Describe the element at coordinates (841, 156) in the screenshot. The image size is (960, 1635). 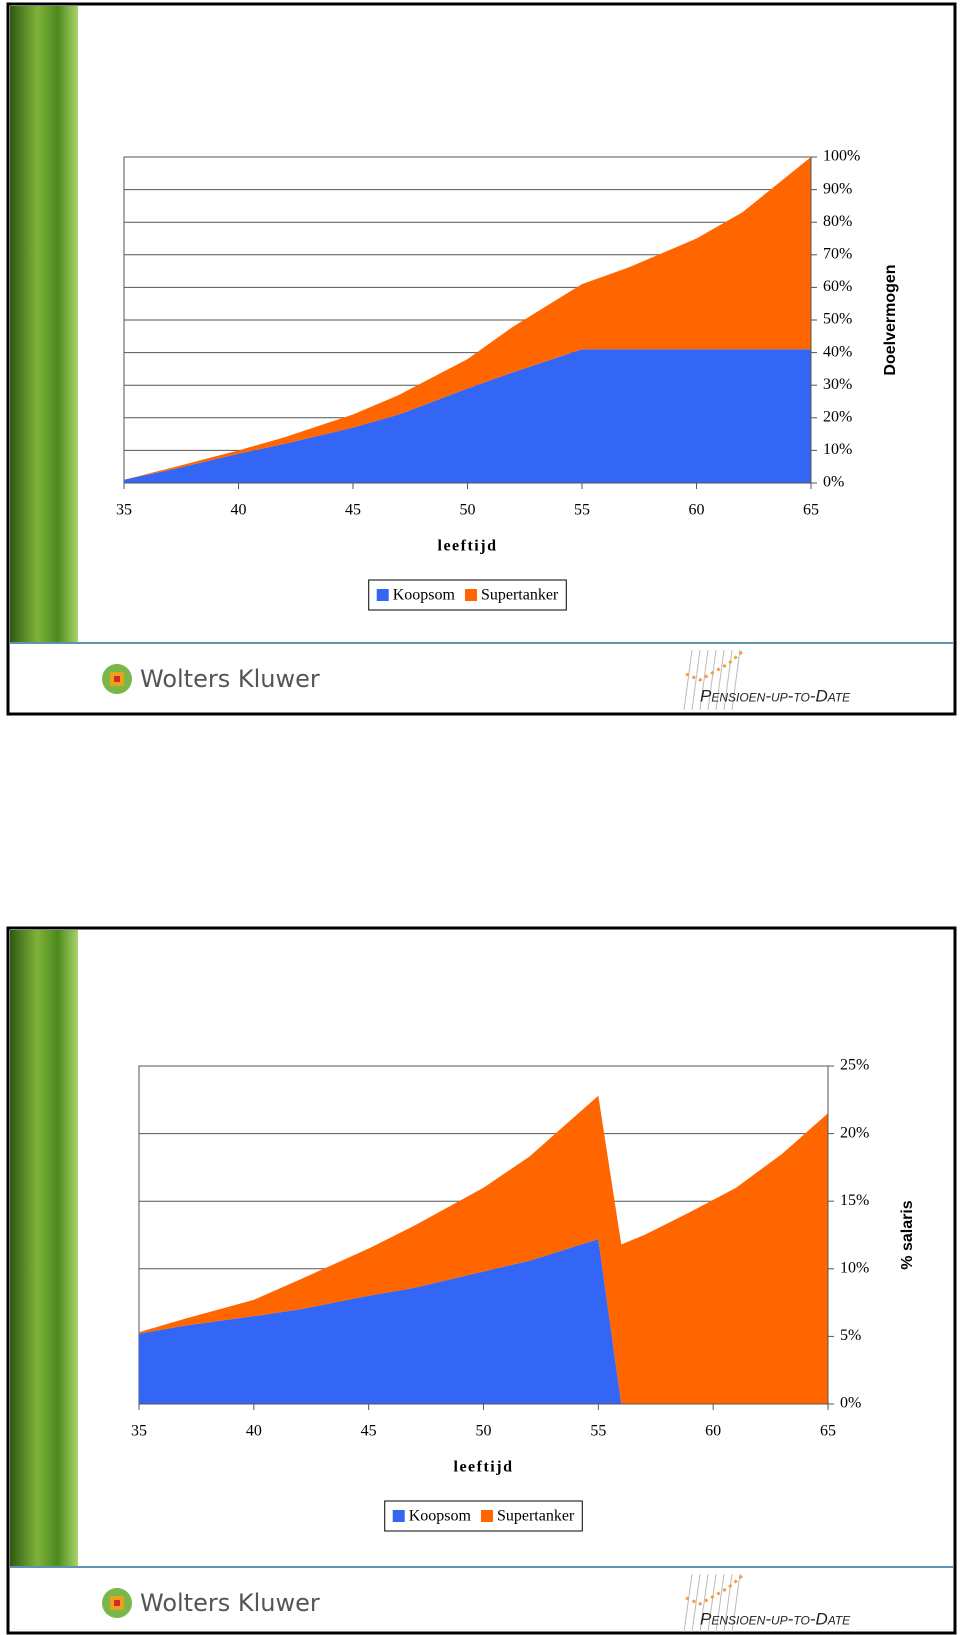
I see `y-tick-label: 100%` at that location.